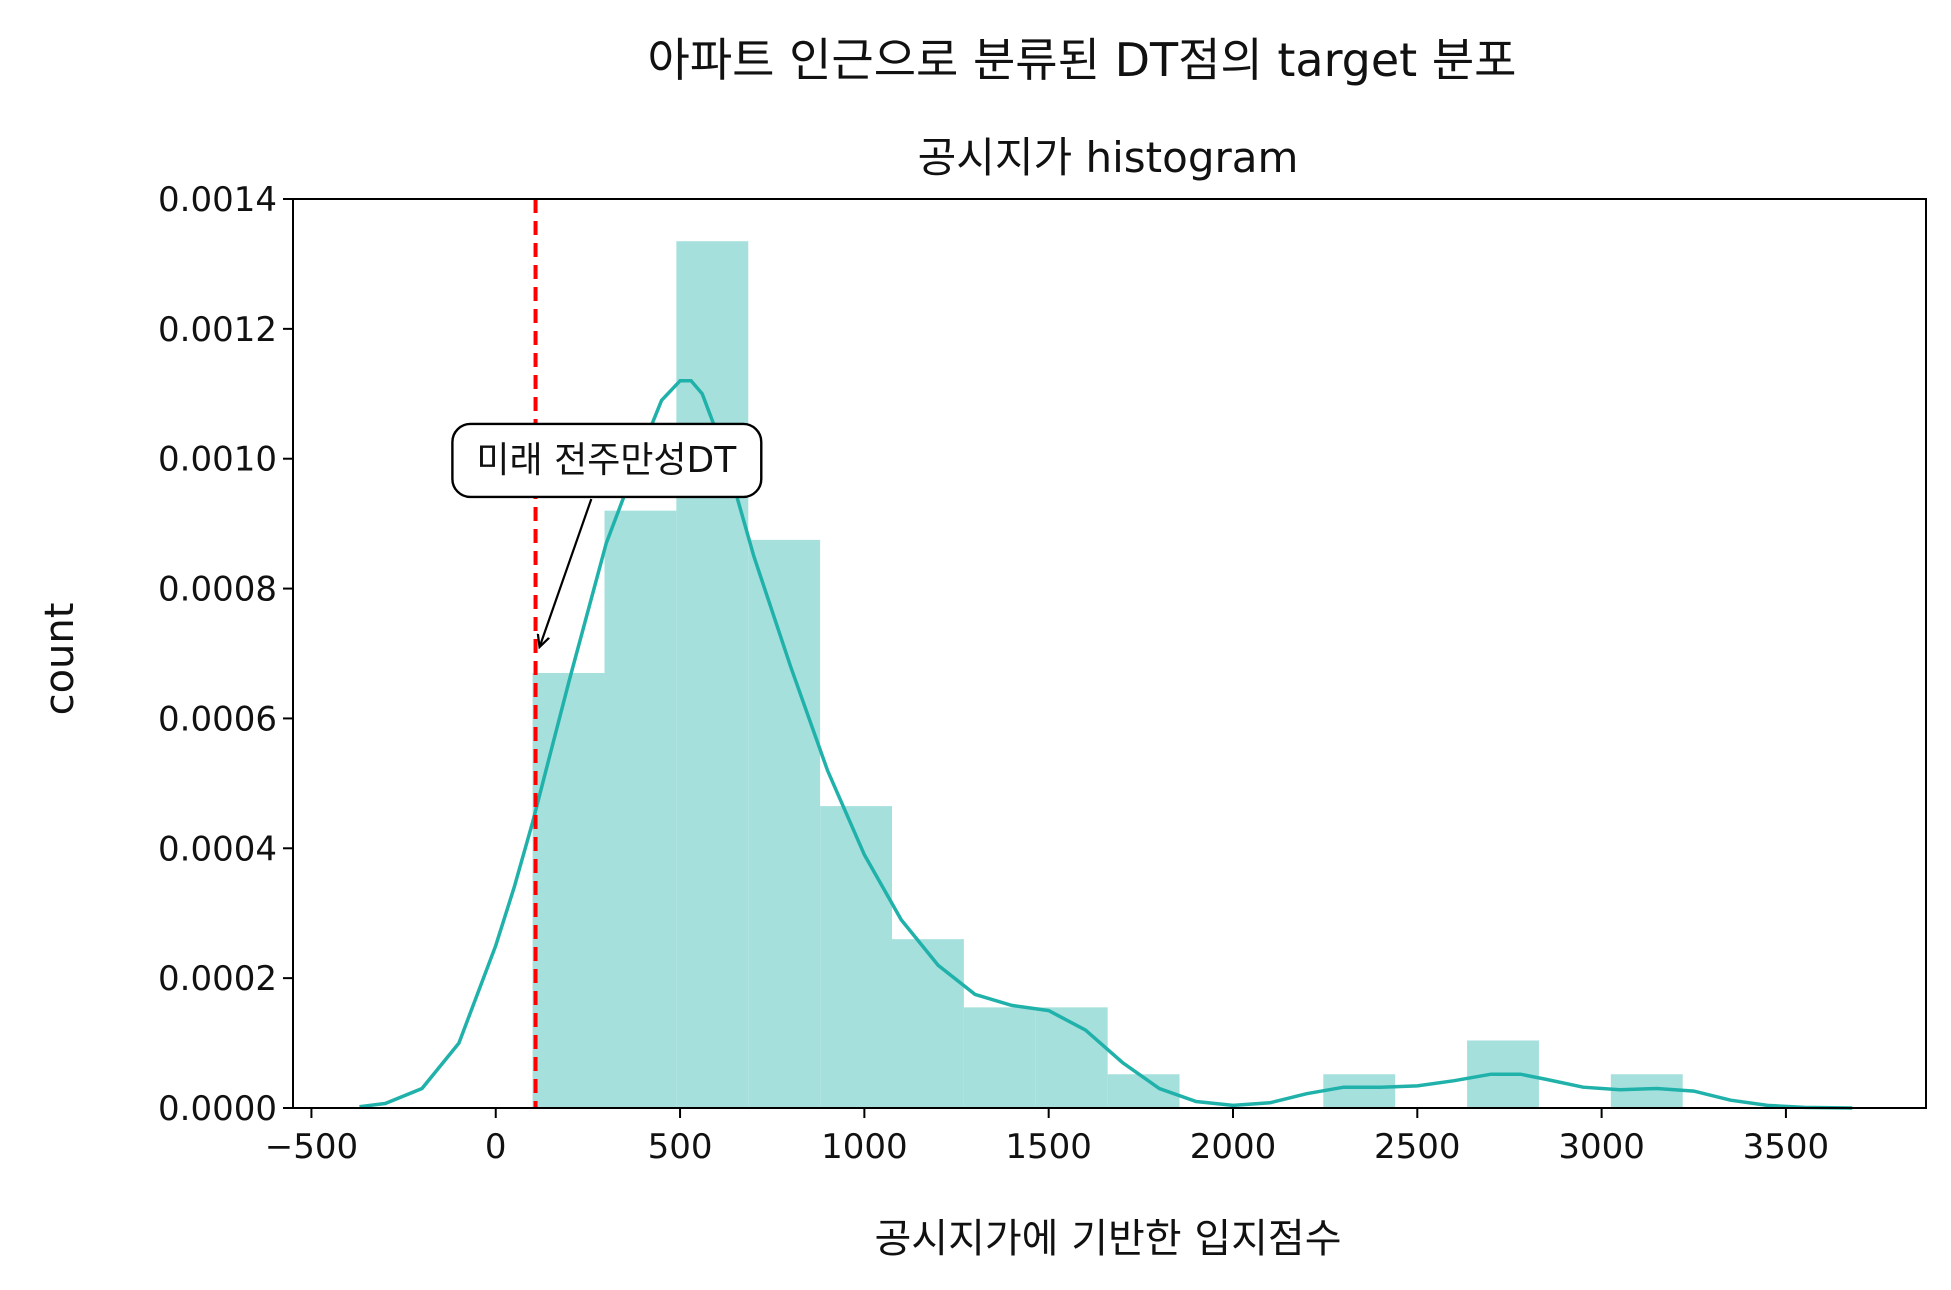  I want to click on y-tick-label: 0.0008, so click(217, 590).